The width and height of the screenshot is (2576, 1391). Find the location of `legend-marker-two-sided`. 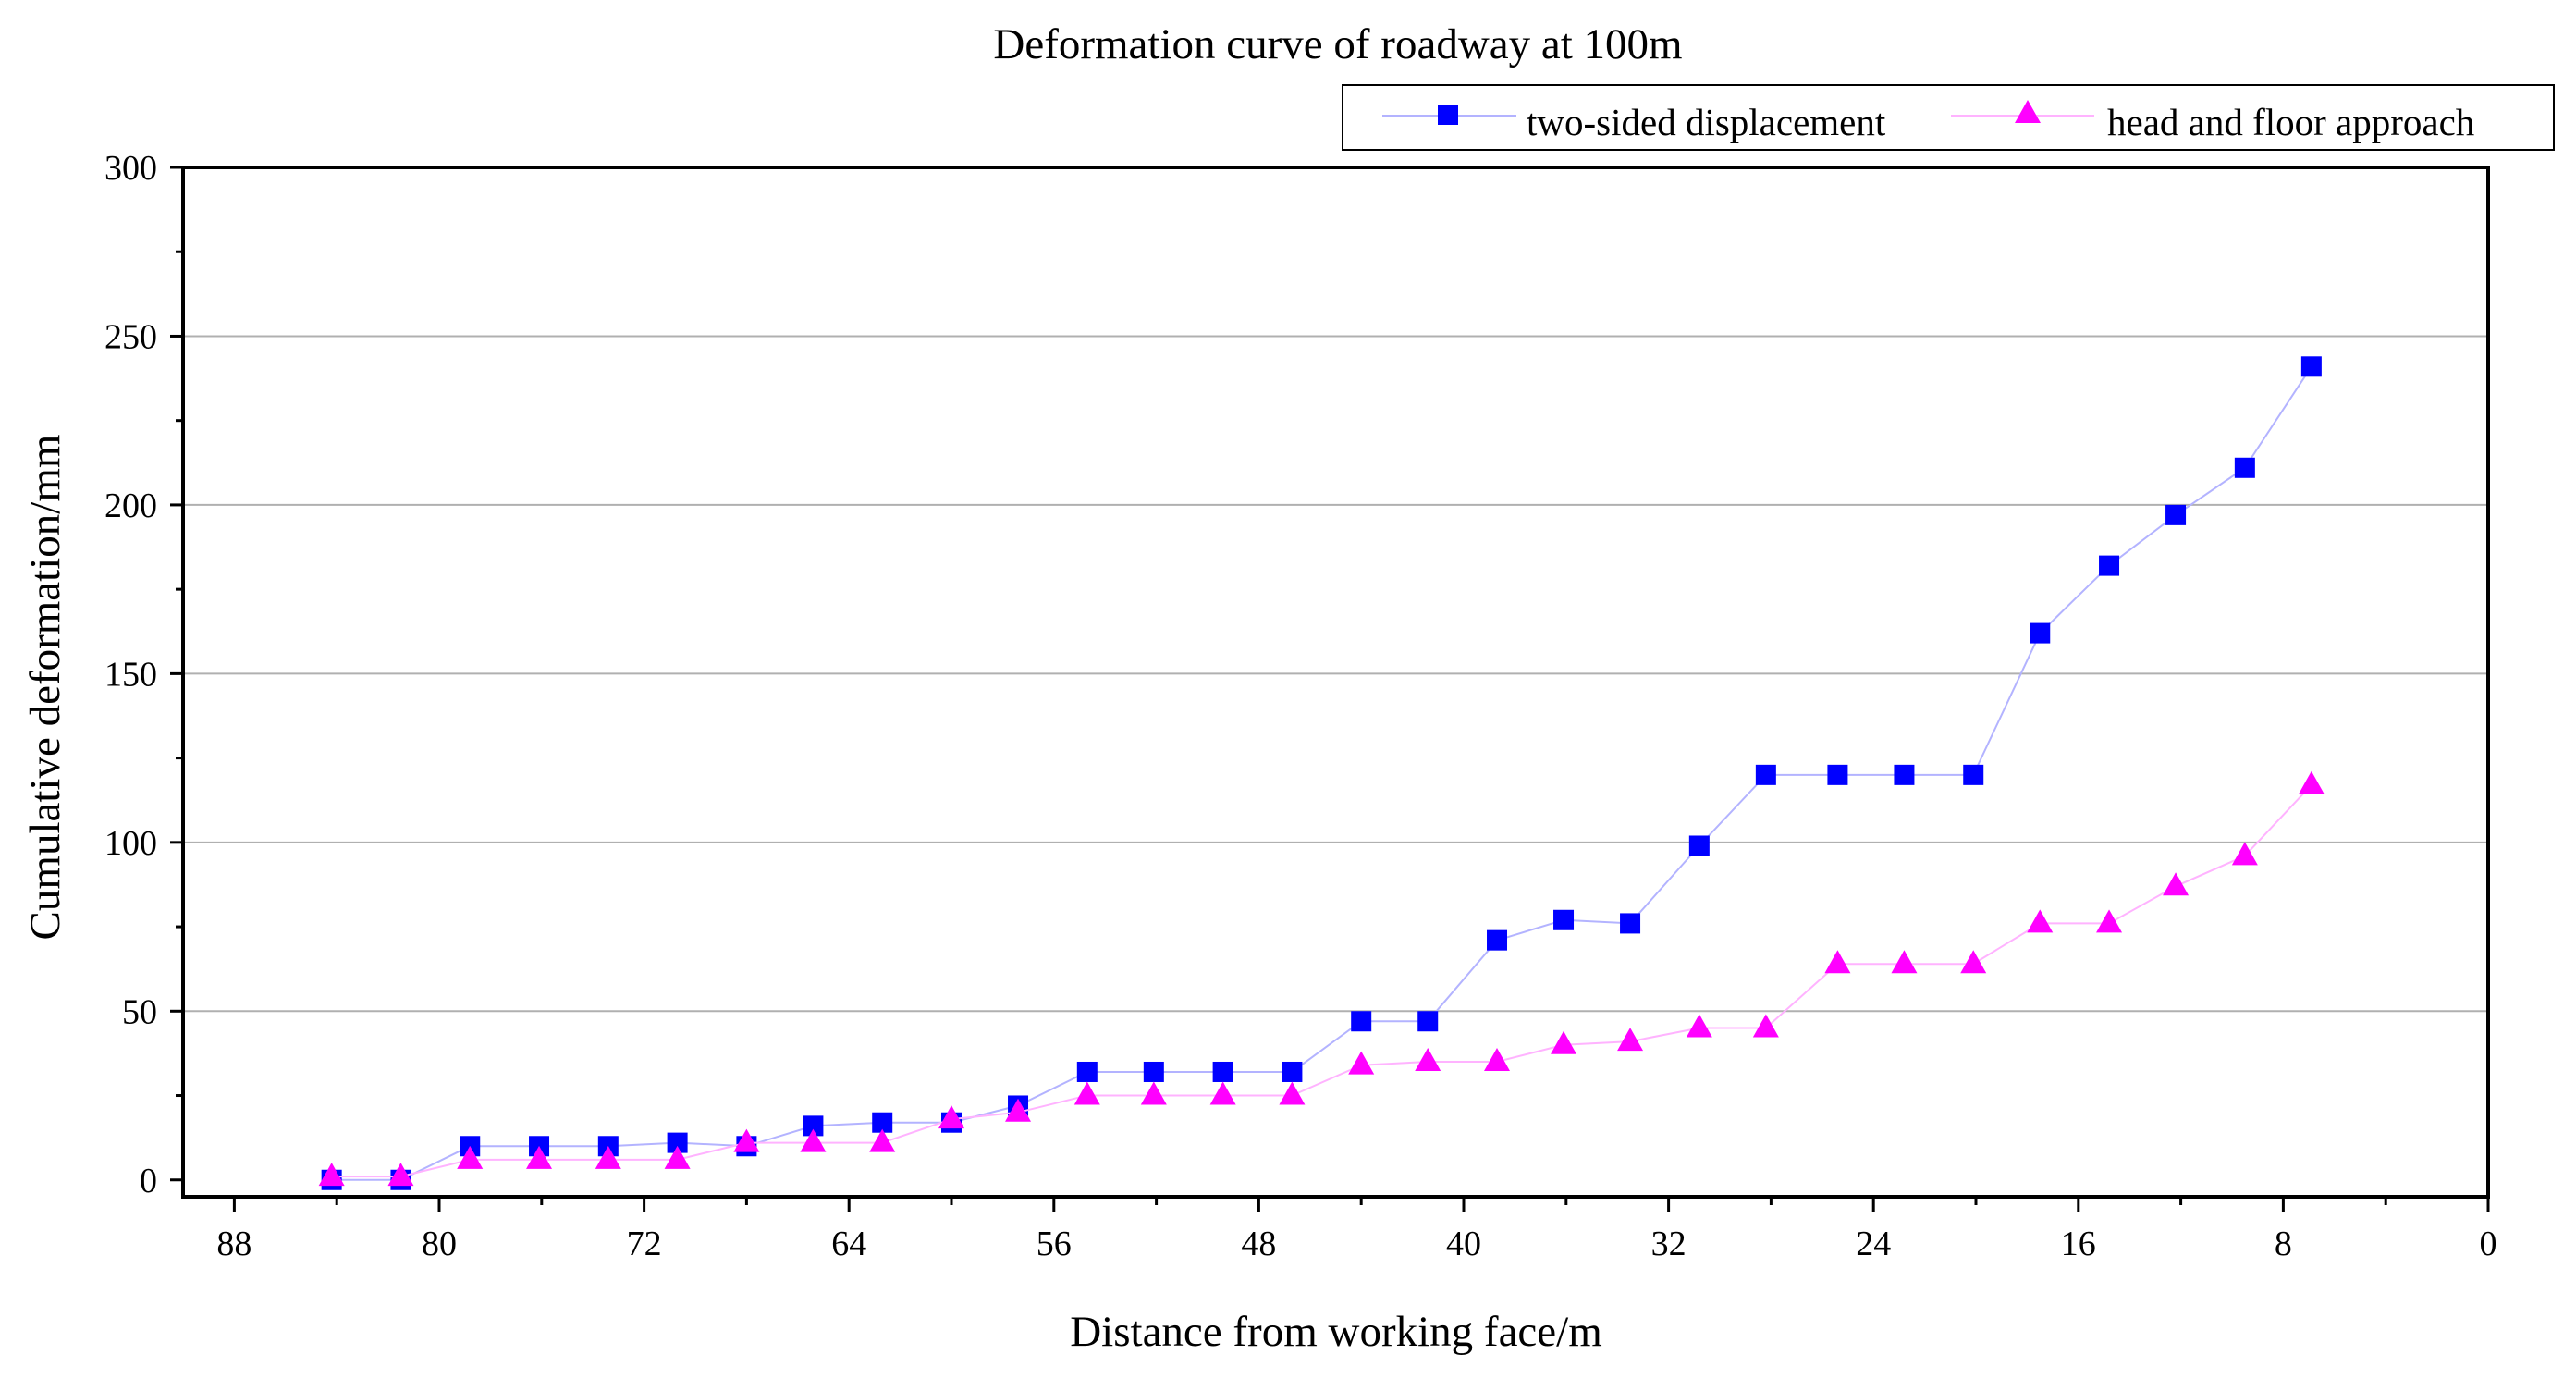

legend-marker-two-sided is located at coordinates (1448, 115).